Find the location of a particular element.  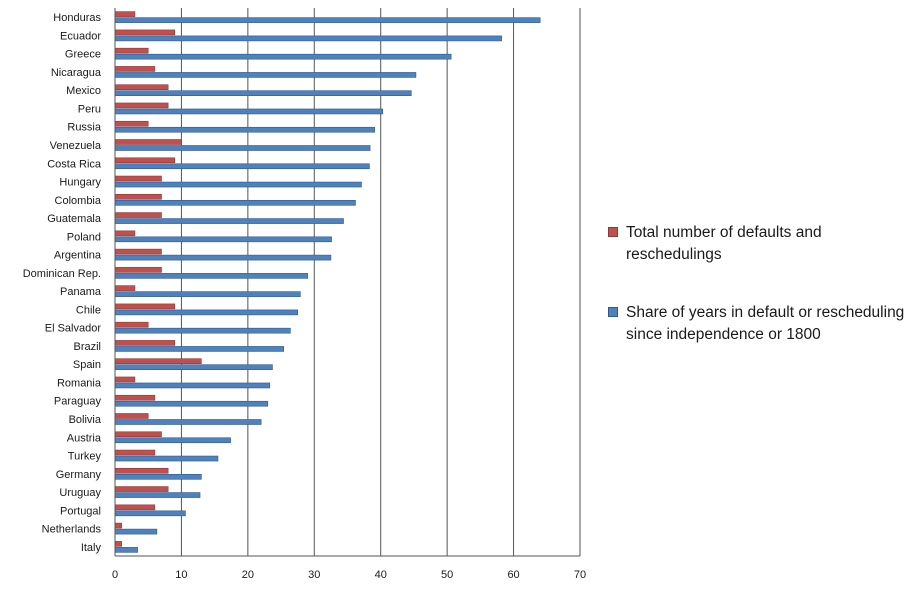

bar-defaults-panama is located at coordinates (125, 288).